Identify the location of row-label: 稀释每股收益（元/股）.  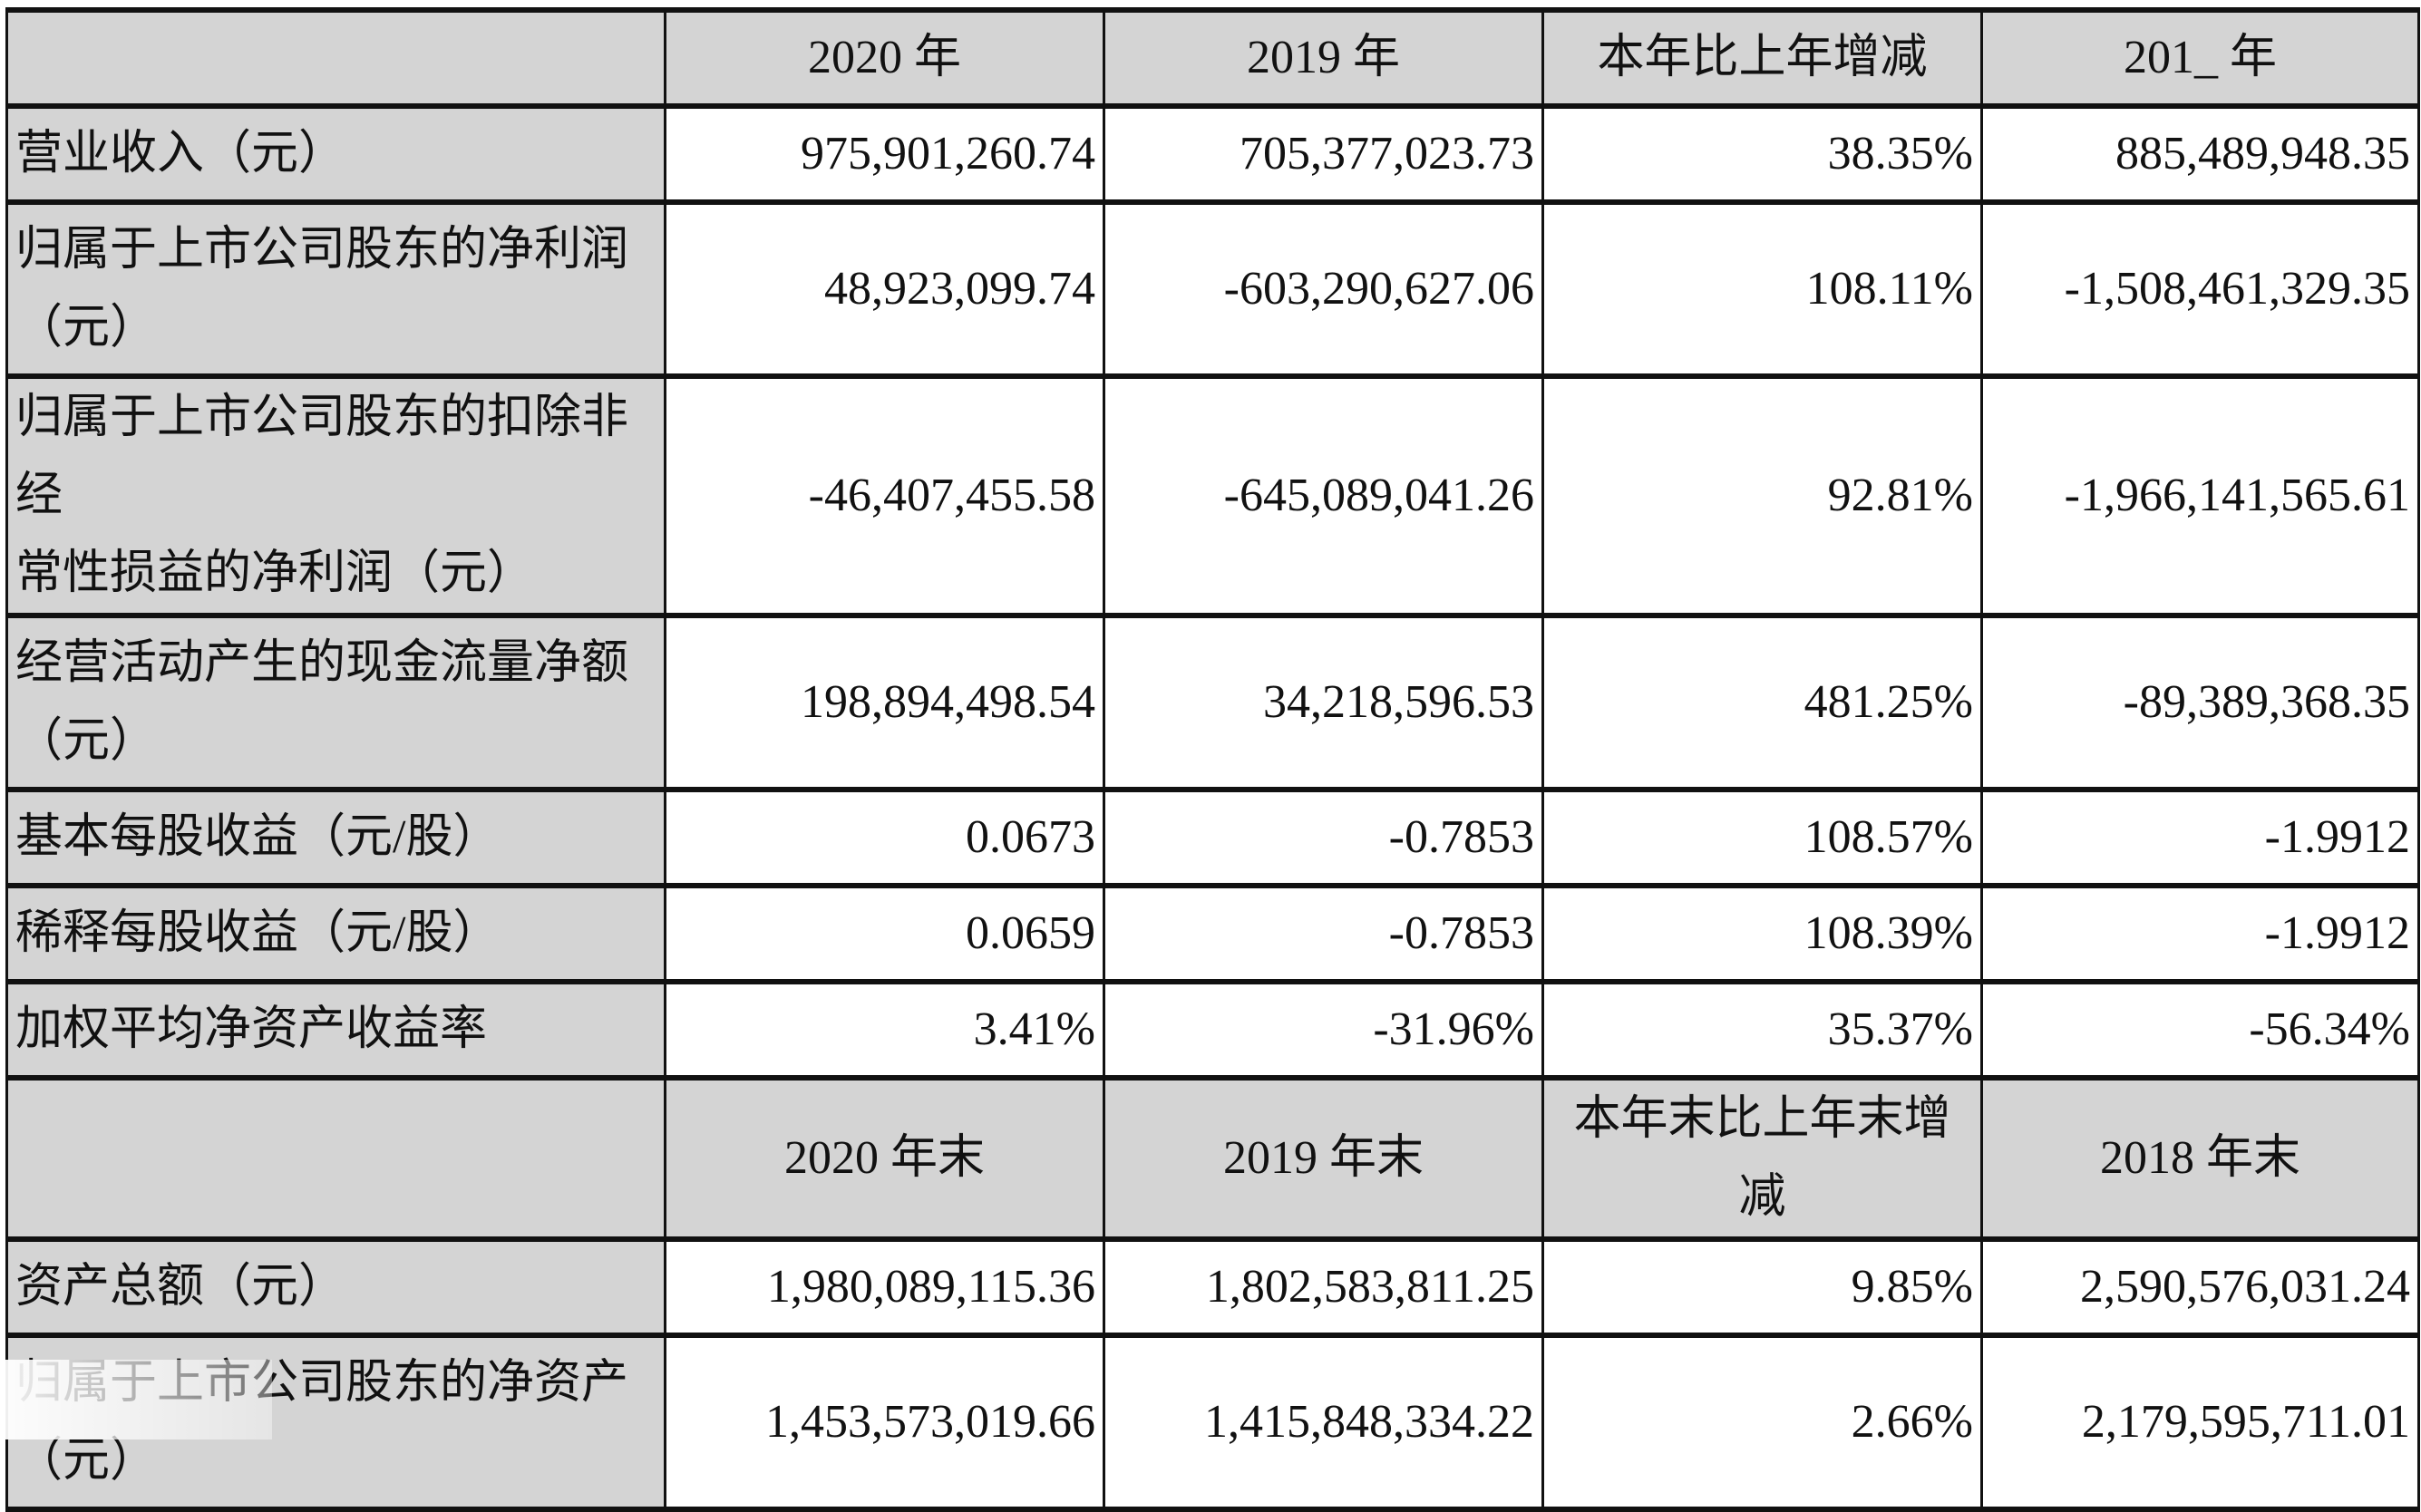
(335, 933).